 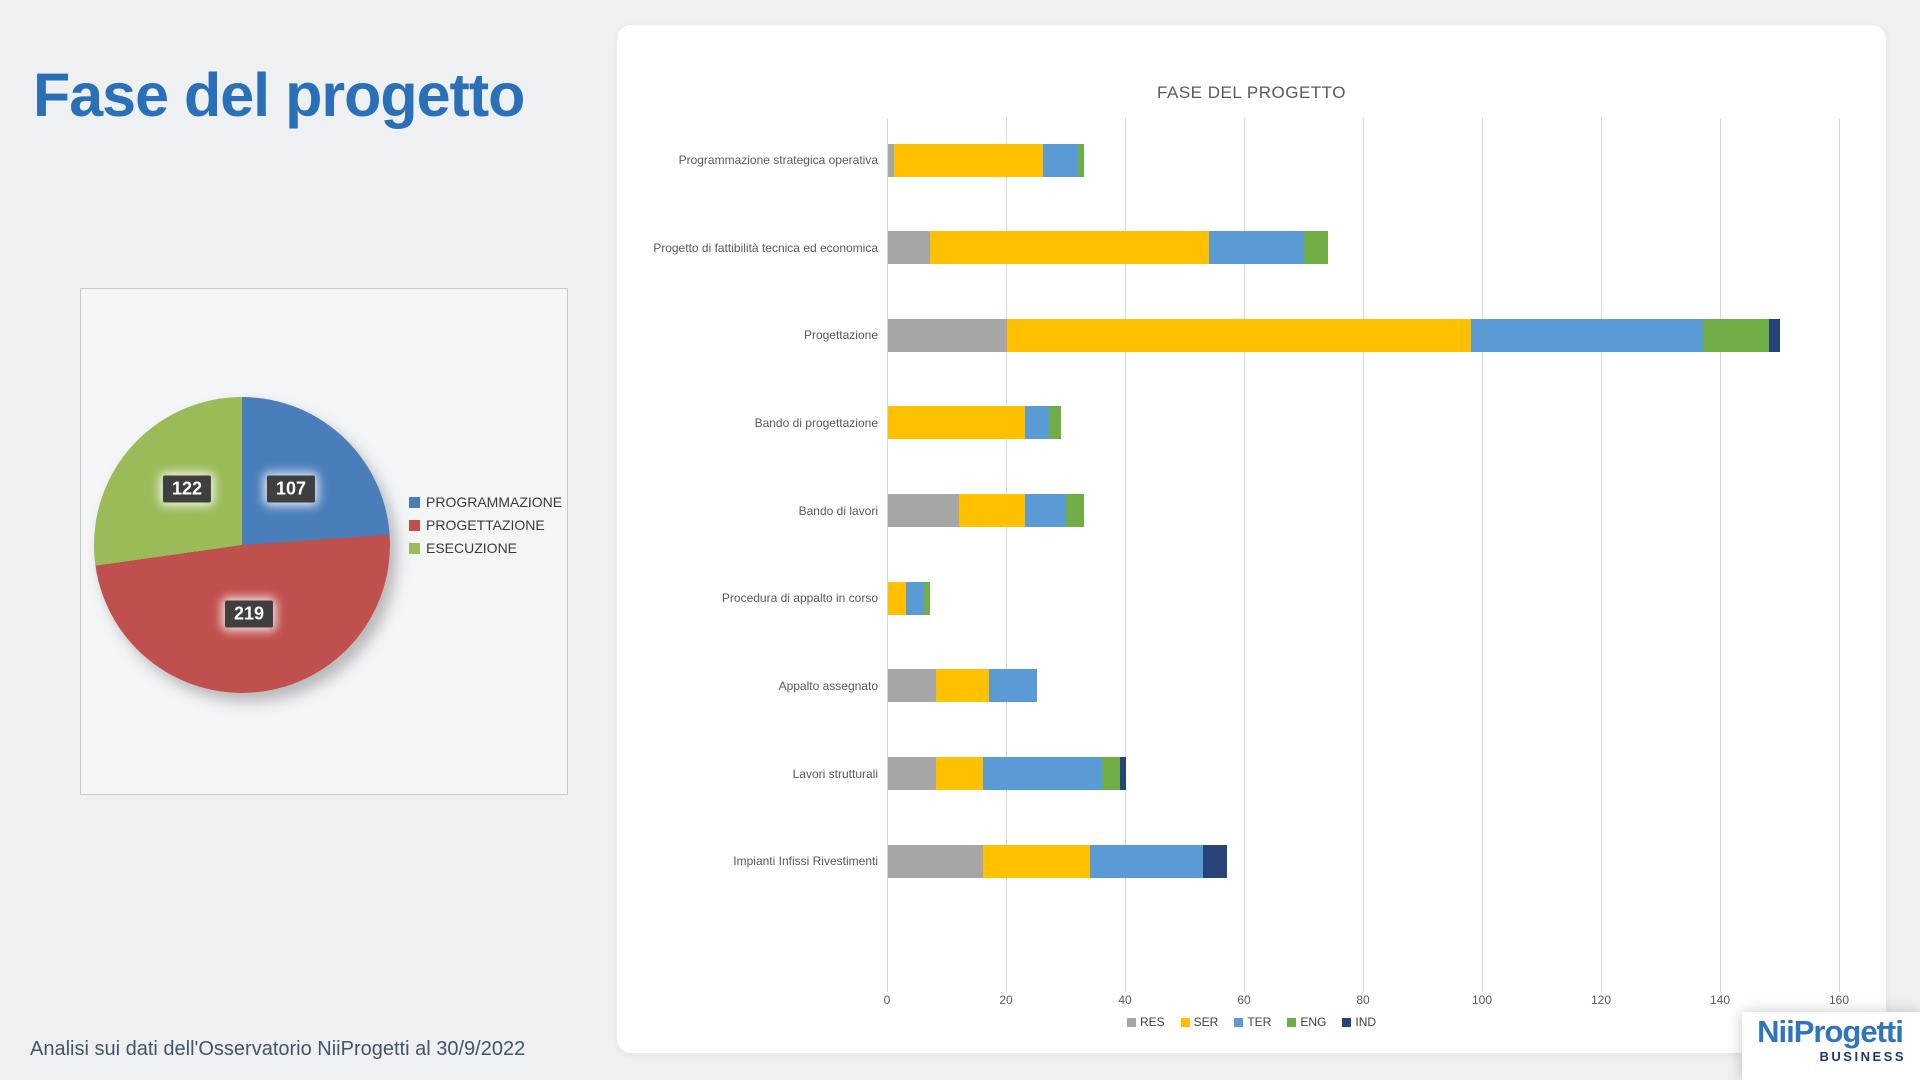 I want to click on category-label: Programmazione strategica operativa, so click(x=778, y=160).